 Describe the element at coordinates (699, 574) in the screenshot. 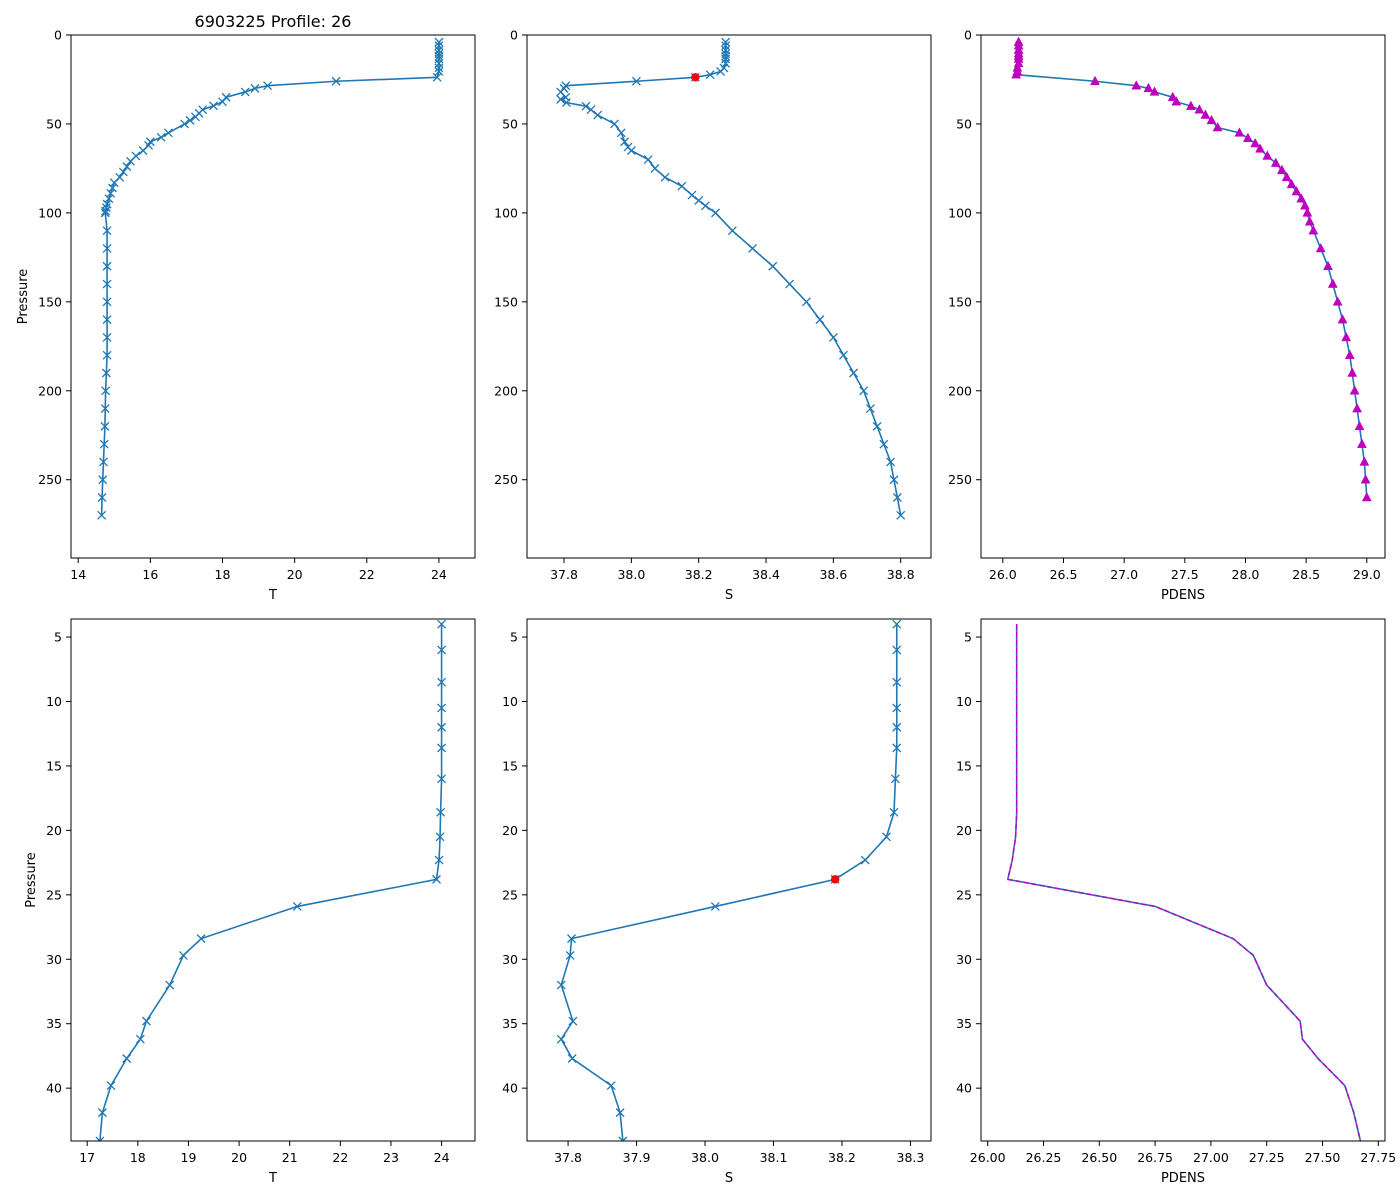

I see `x-tick-label: 38.2` at that location.